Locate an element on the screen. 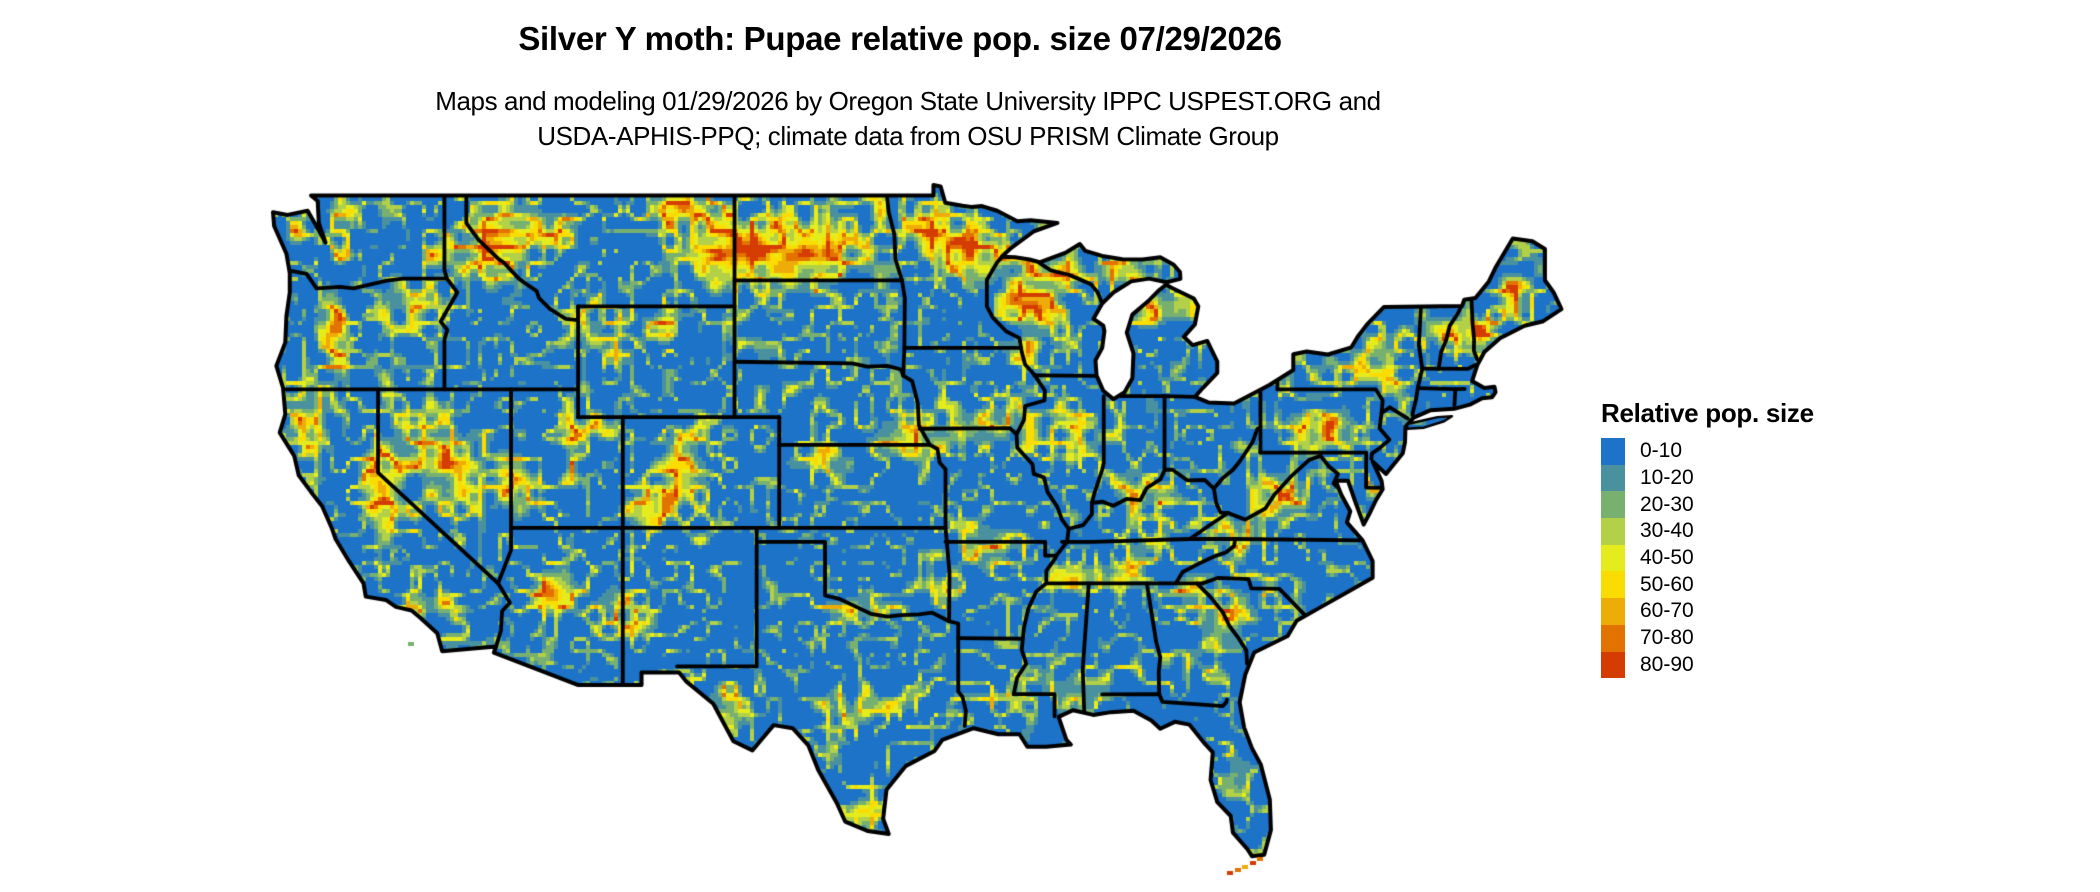 This screenshot has height=892, width=2100. legend-item: 0-10 is located at coordinates (1707, 451).